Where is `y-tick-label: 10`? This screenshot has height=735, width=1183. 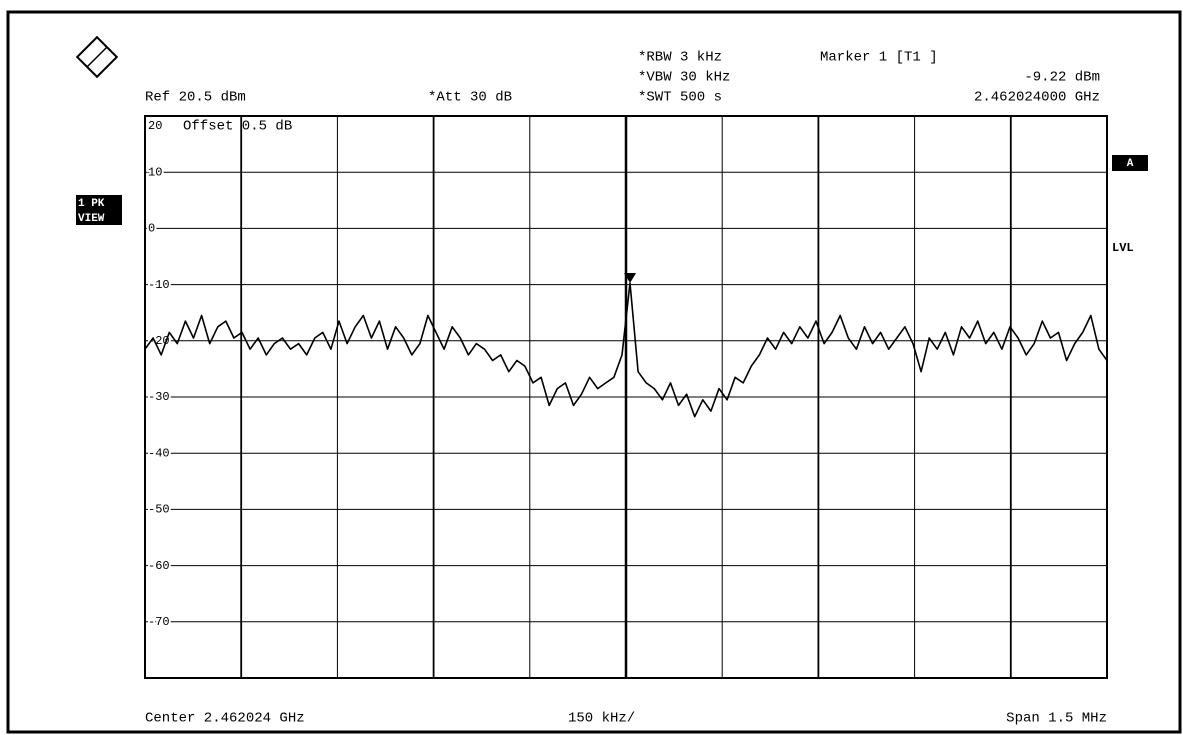 y-tick-label: 10 is located at coordinates (155, 172).